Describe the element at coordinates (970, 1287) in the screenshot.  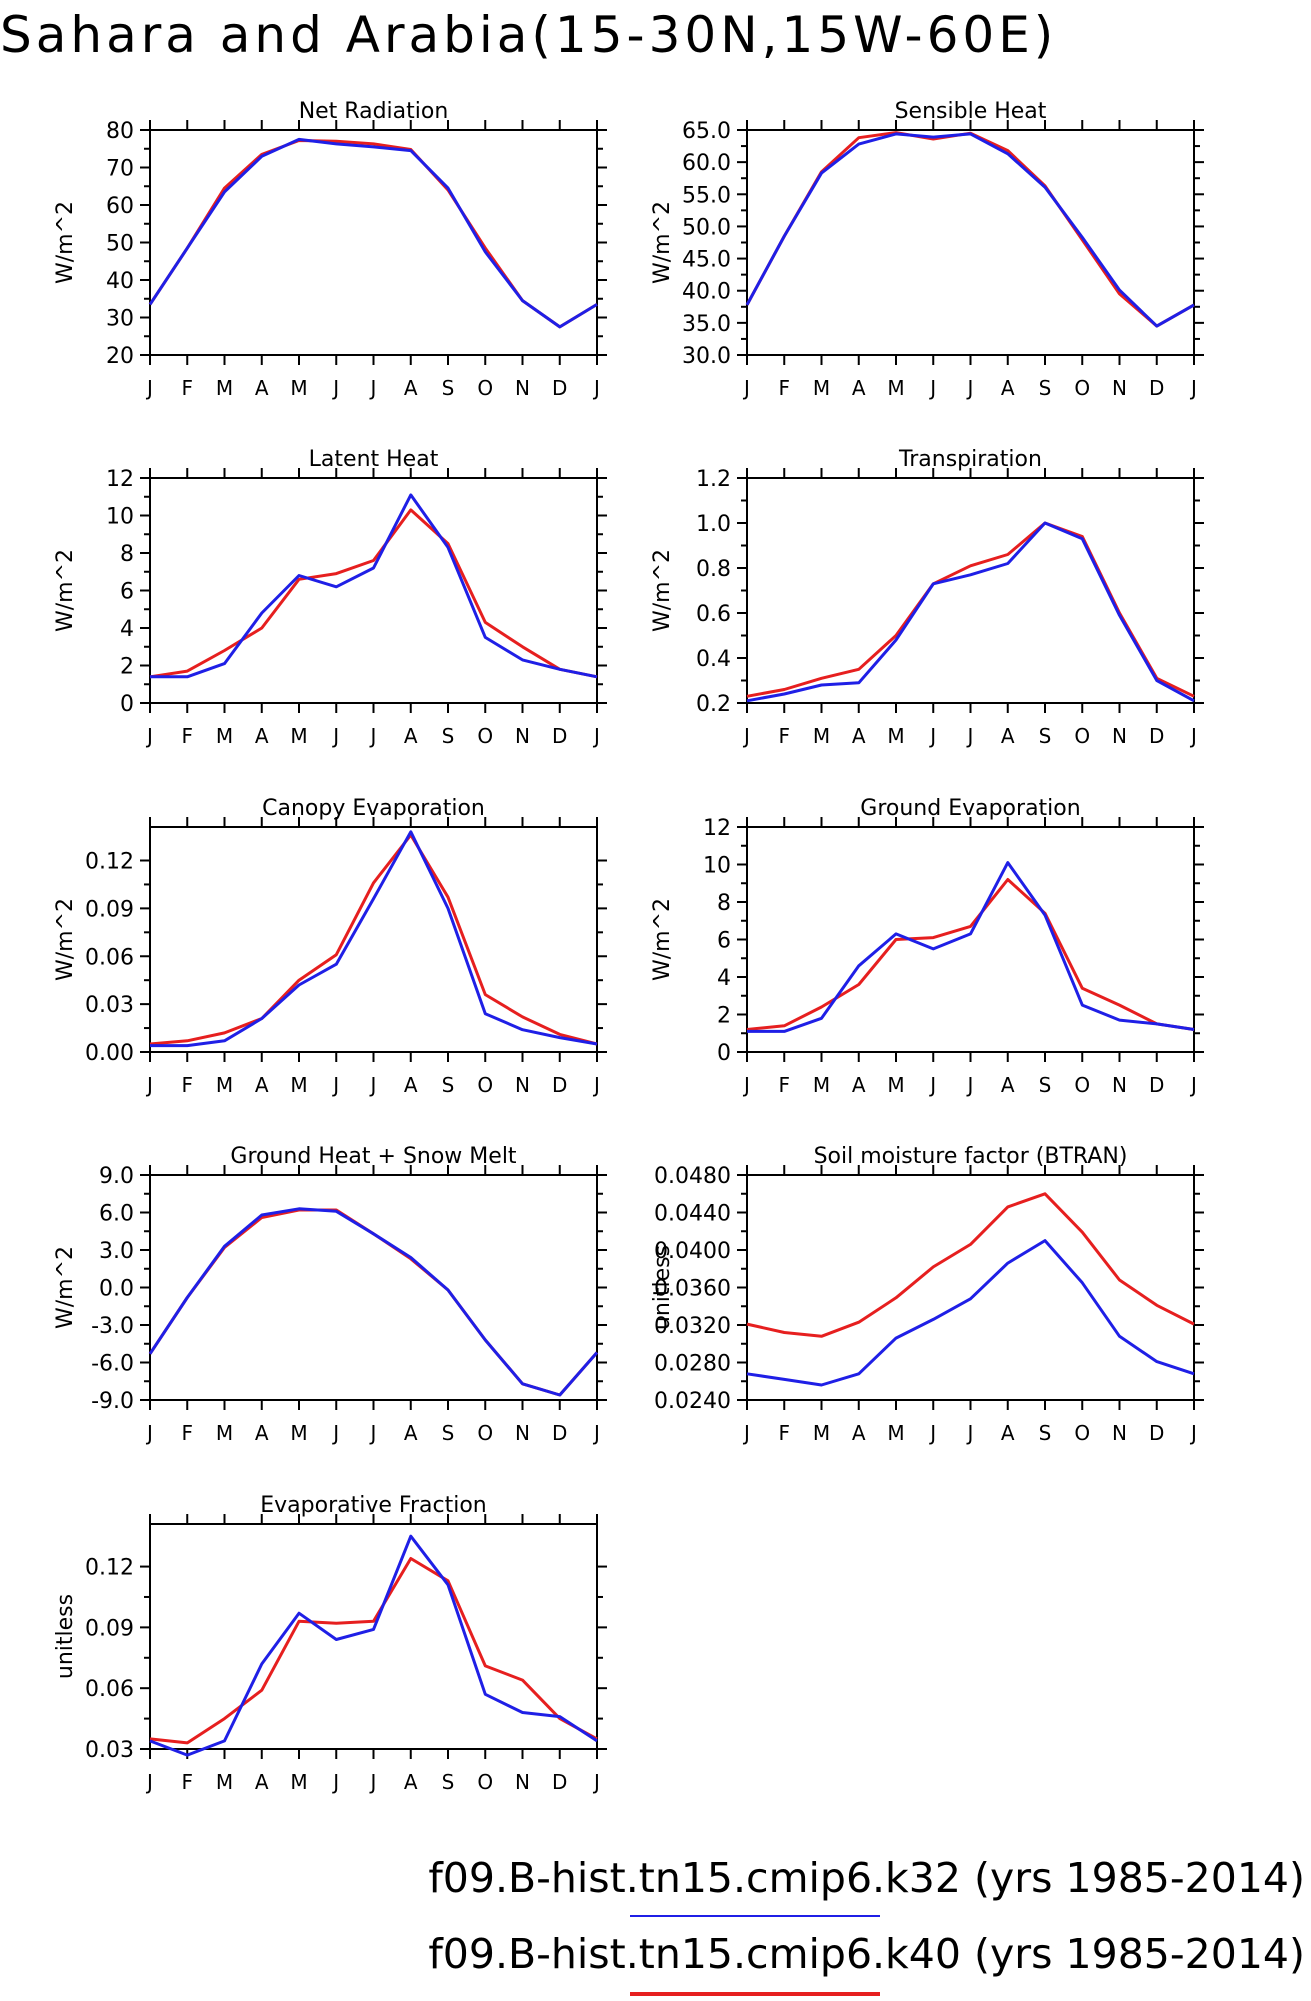
I see `plot-frame-soil-moisture-factor-btran` at that location.